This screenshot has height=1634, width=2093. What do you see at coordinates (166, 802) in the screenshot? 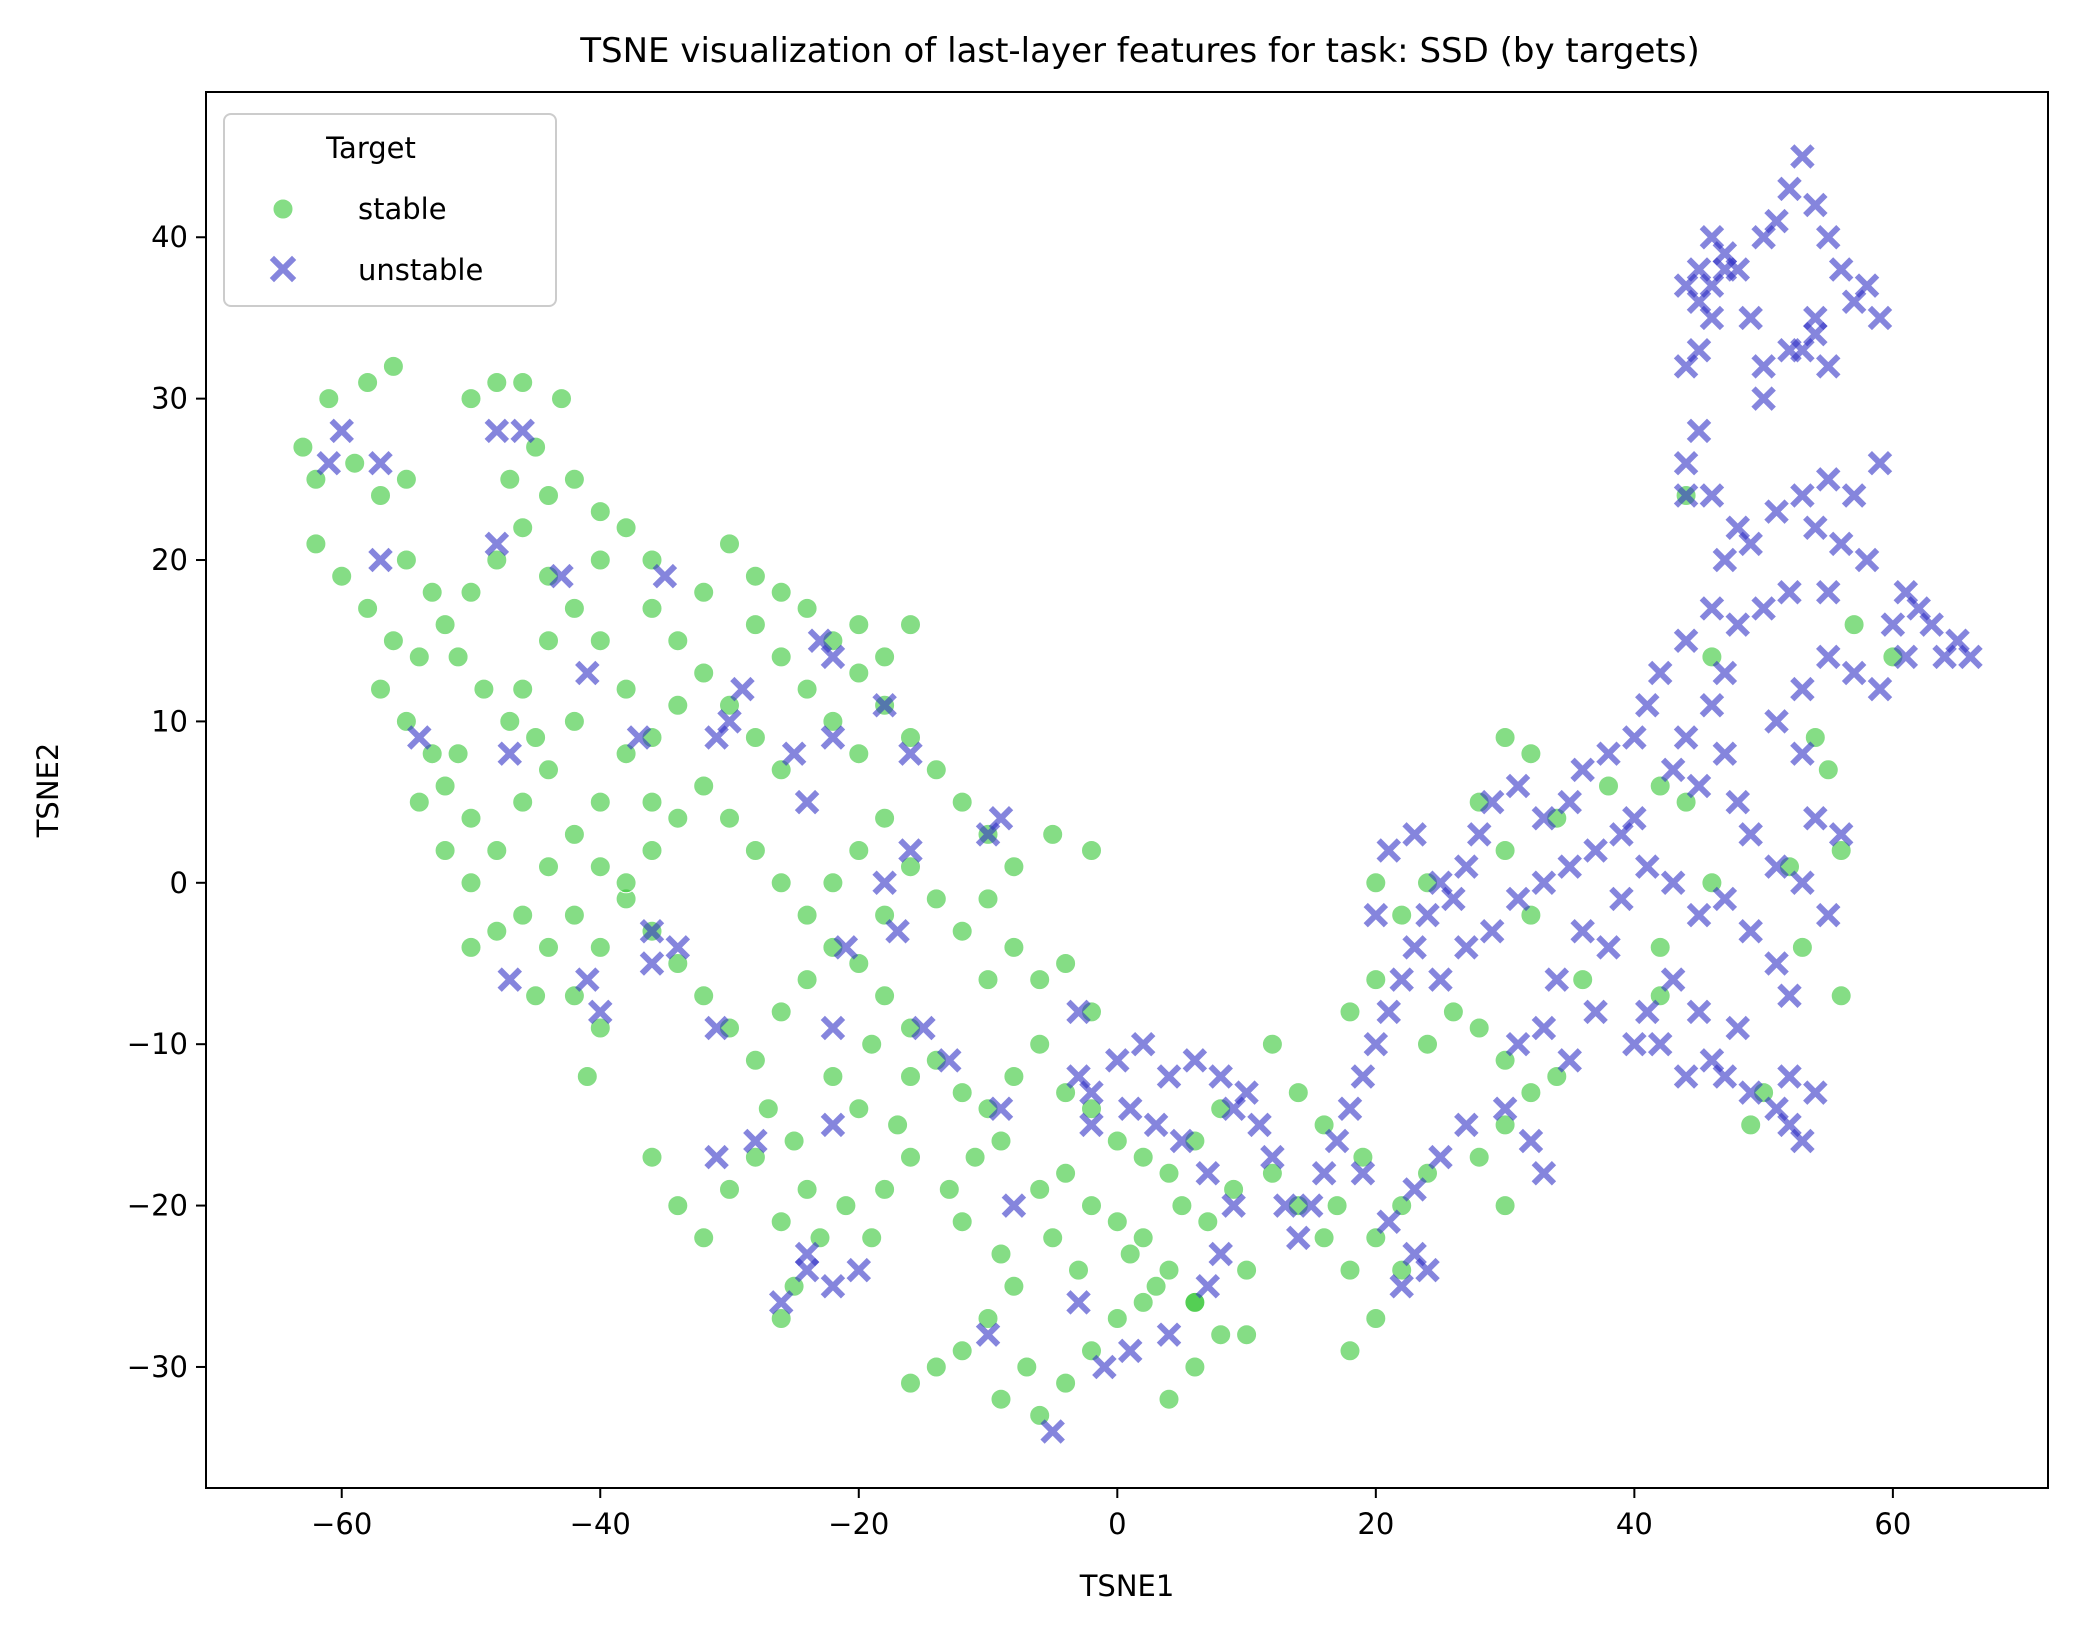
I see `y-axis-ticks: −30 −20 −10 0 10 20 30 40` at bounding box center [166, 802].